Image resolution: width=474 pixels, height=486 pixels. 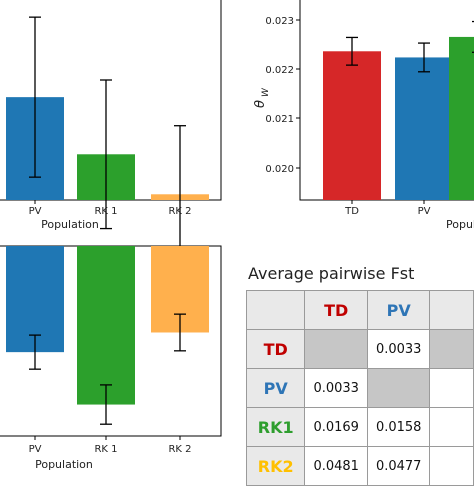 I want to click on table-row: TD PV, so click(x=359, y=310).